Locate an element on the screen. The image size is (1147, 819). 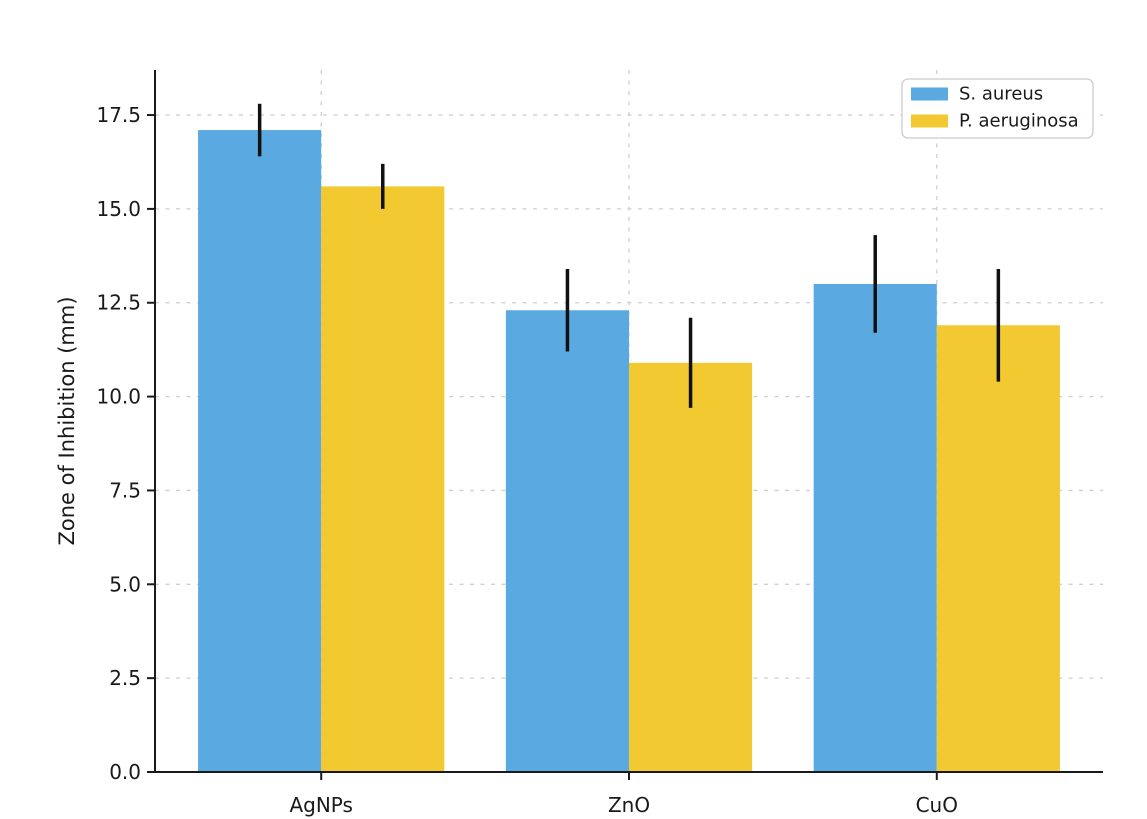
x-tick-label: AgNPs is located at coordinates (320, 805).